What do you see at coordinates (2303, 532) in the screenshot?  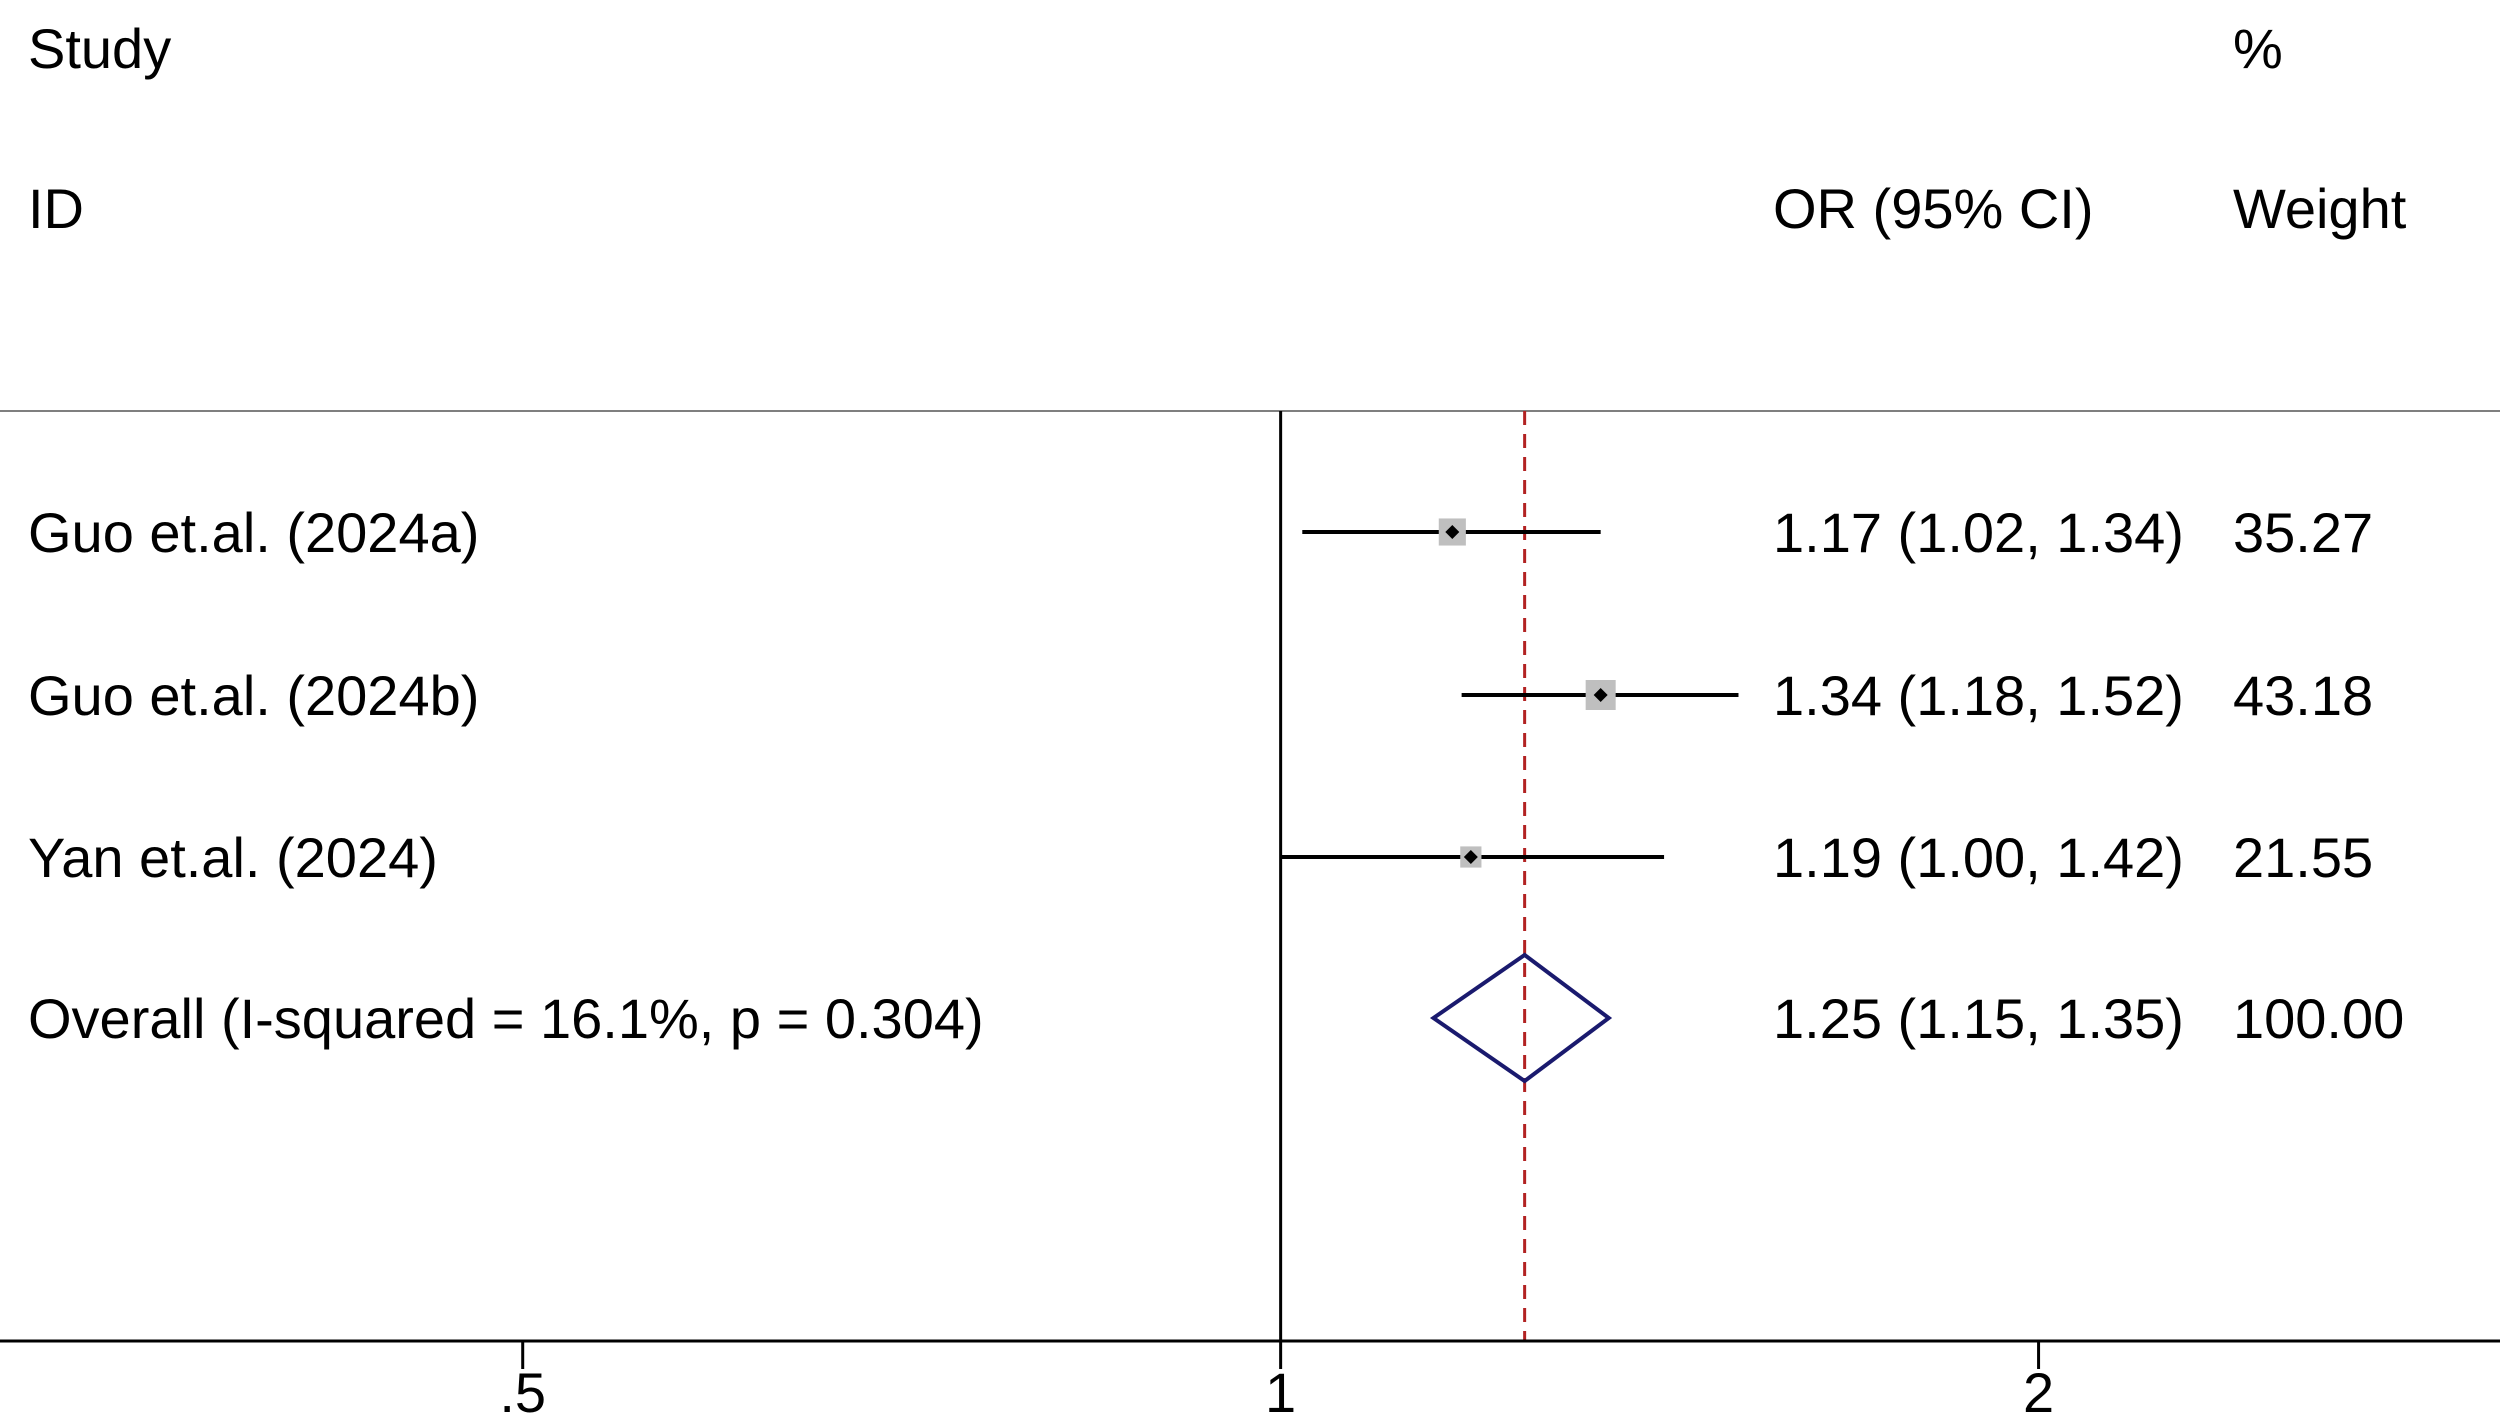 I see `weight-value: 35.27` at bounding box center [2303, 532].